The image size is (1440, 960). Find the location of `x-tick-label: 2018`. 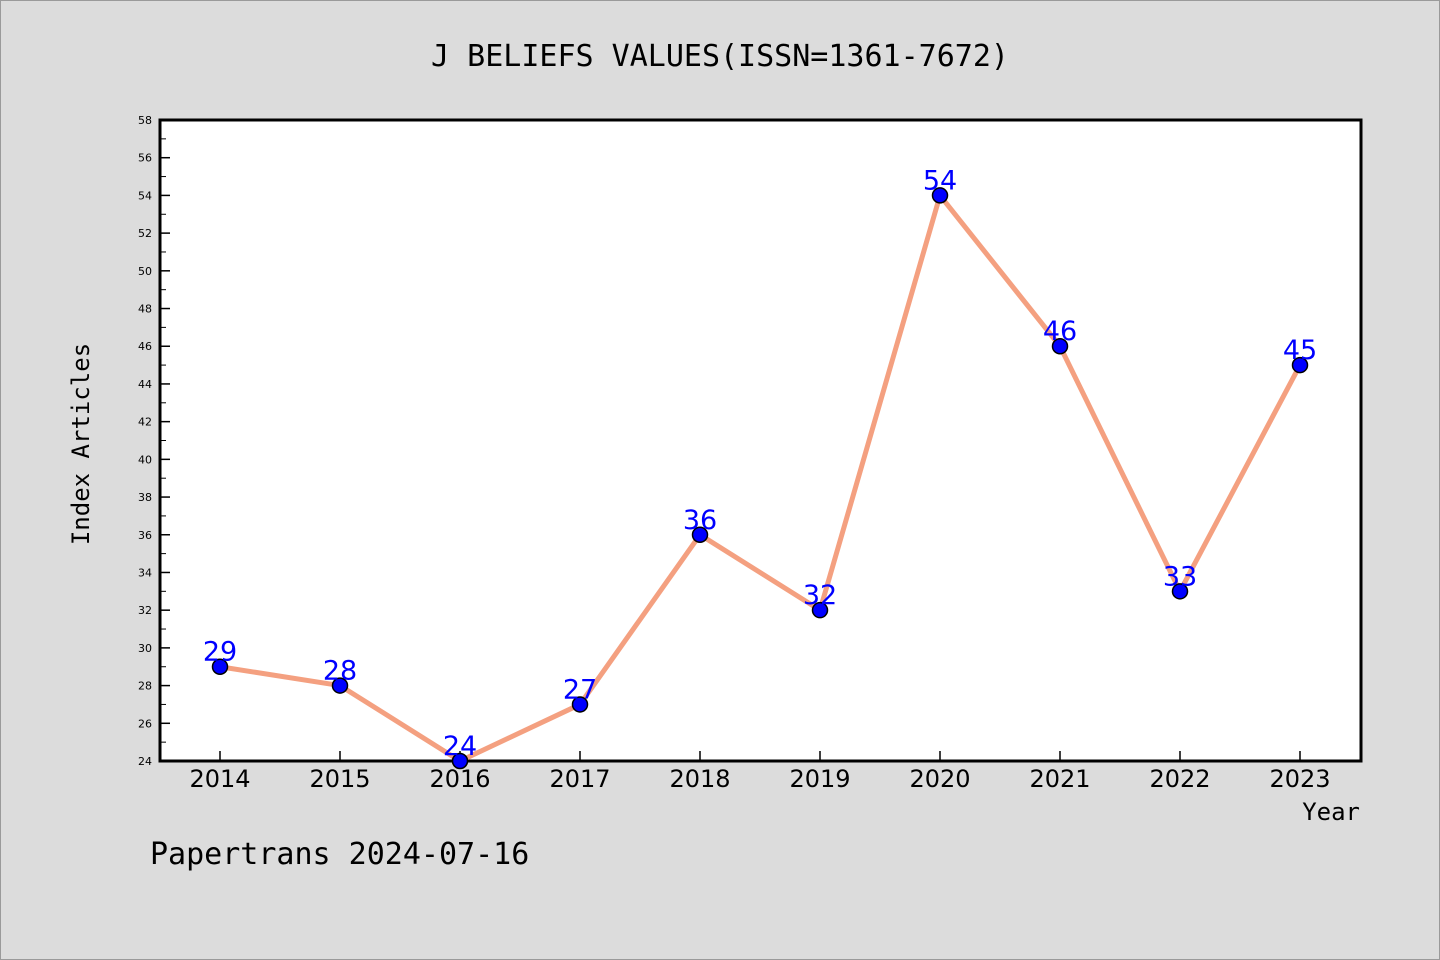

x-tick-label: 2018 is located at coordinates (699, 779).